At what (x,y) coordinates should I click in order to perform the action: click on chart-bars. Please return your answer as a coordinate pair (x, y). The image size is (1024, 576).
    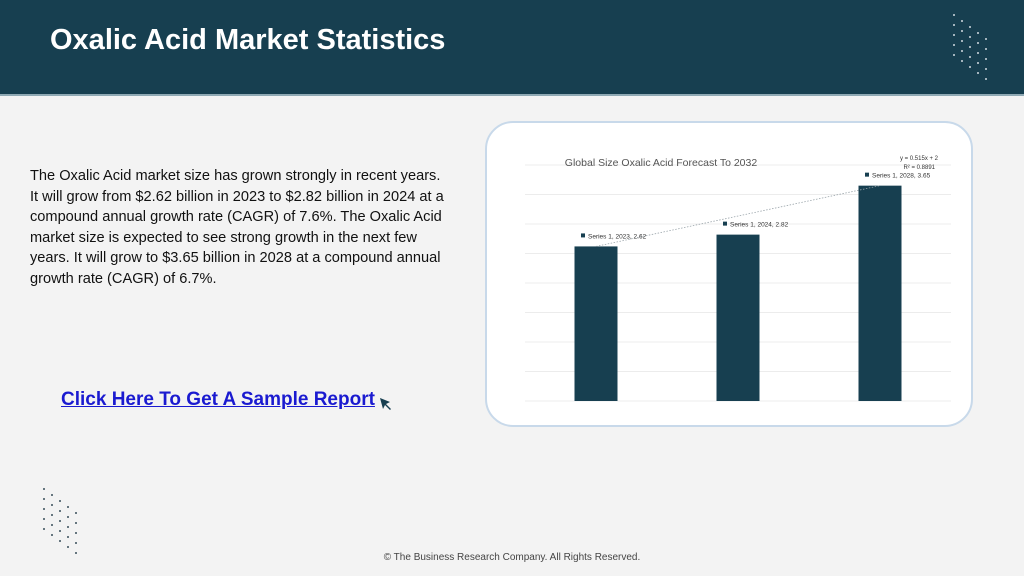
    Looking at the image, I should click on (738, 293).